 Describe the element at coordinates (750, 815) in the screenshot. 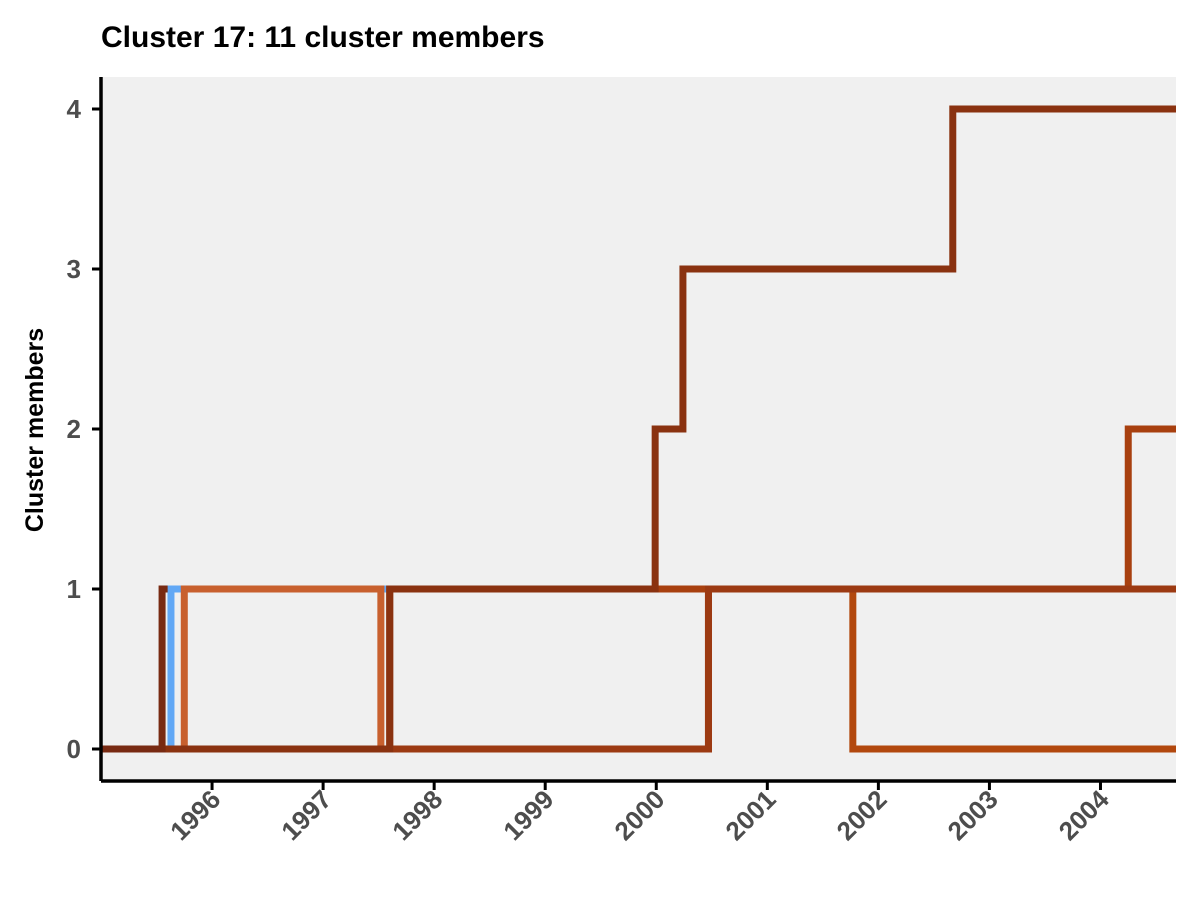

I see `x-tick-label: 2001` at that location.